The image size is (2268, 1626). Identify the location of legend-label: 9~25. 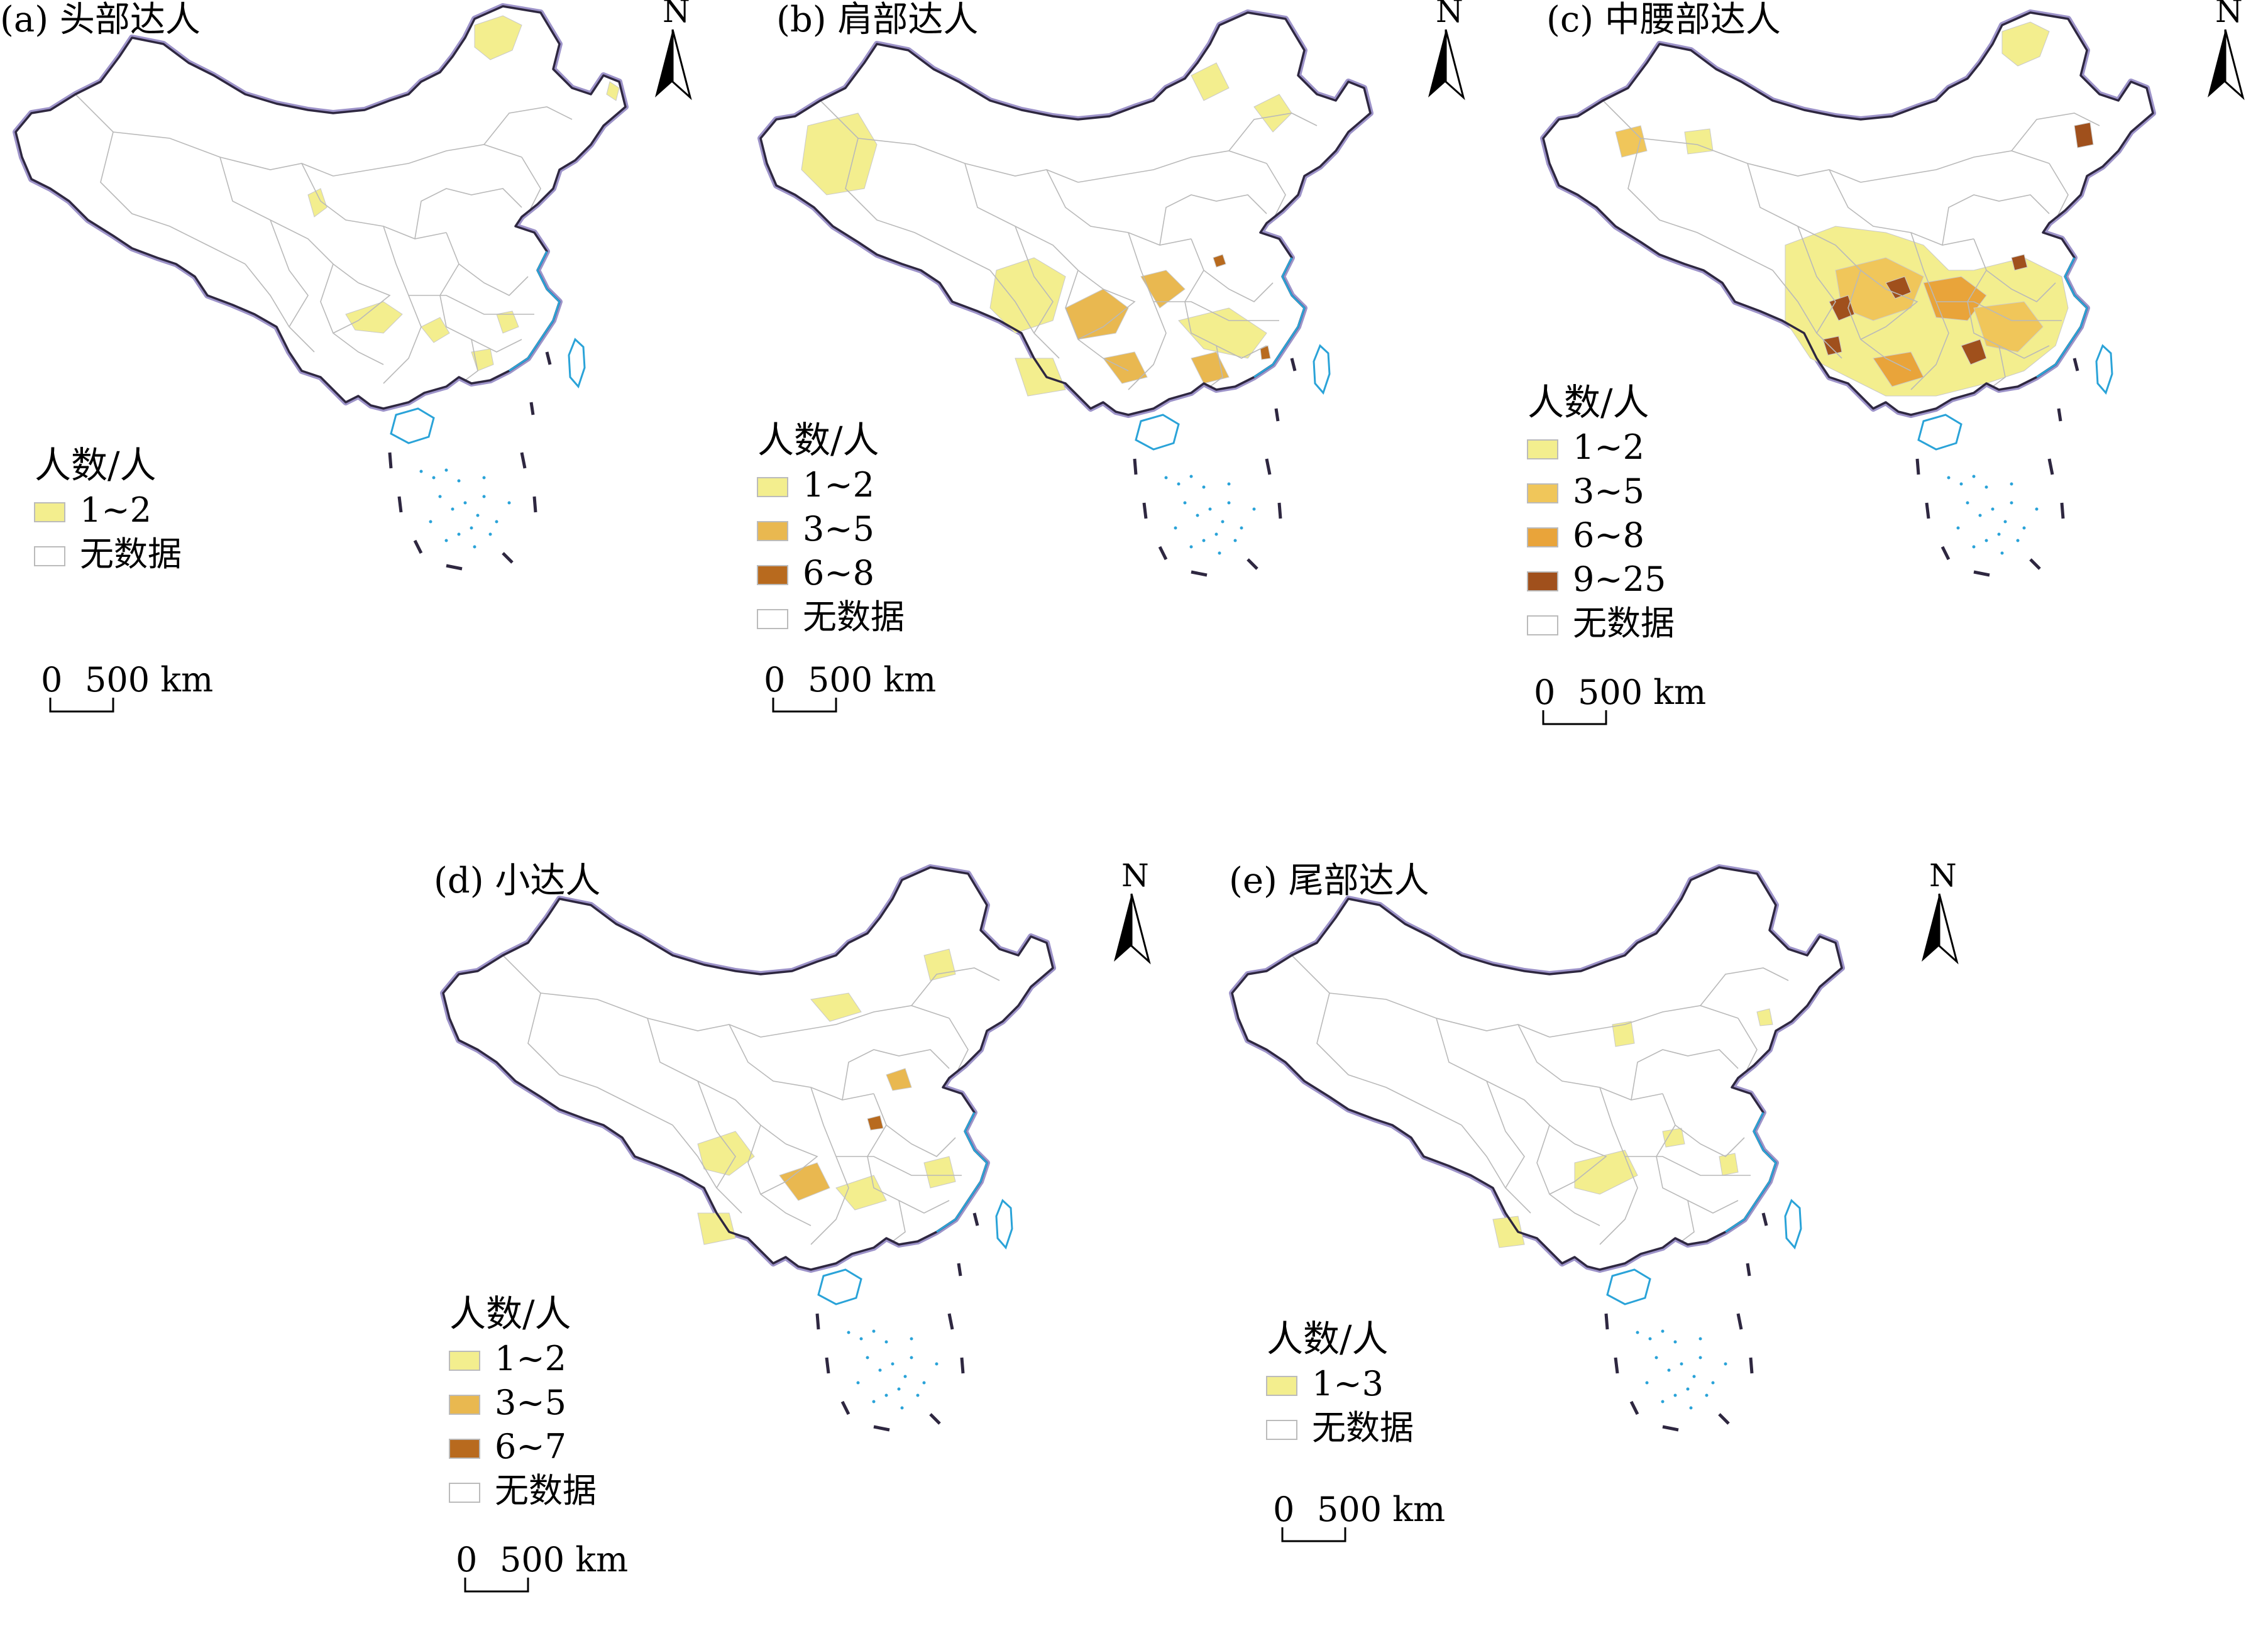
(1620, 579).